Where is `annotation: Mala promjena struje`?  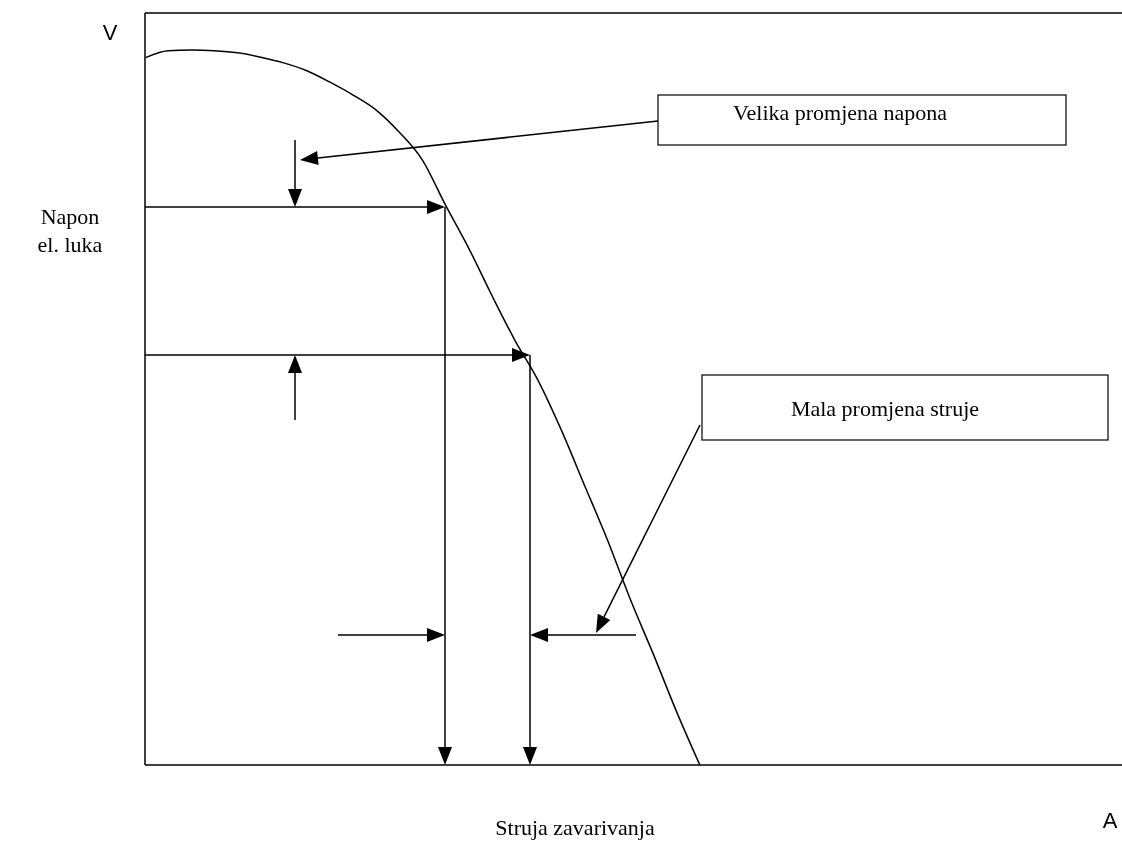
annotation: Mala promjena struje is located at coordinates (885, 408).